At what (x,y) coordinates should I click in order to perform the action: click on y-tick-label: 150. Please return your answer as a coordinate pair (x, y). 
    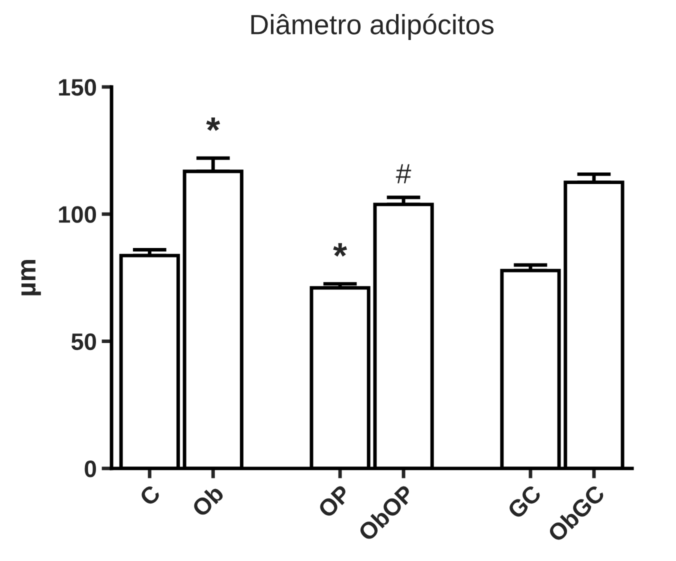
    Looking at the image, I should click on (77, 87).